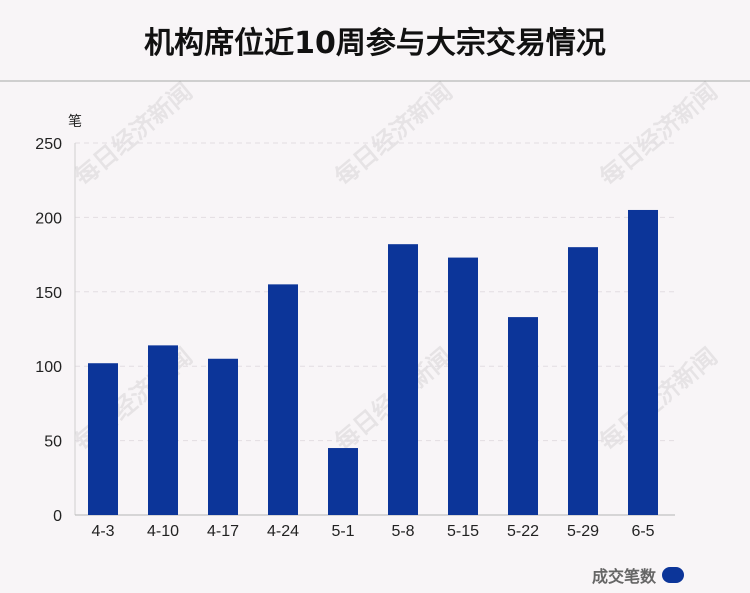  I want to click on x-tick-label: 5-8, so click(402, 531).